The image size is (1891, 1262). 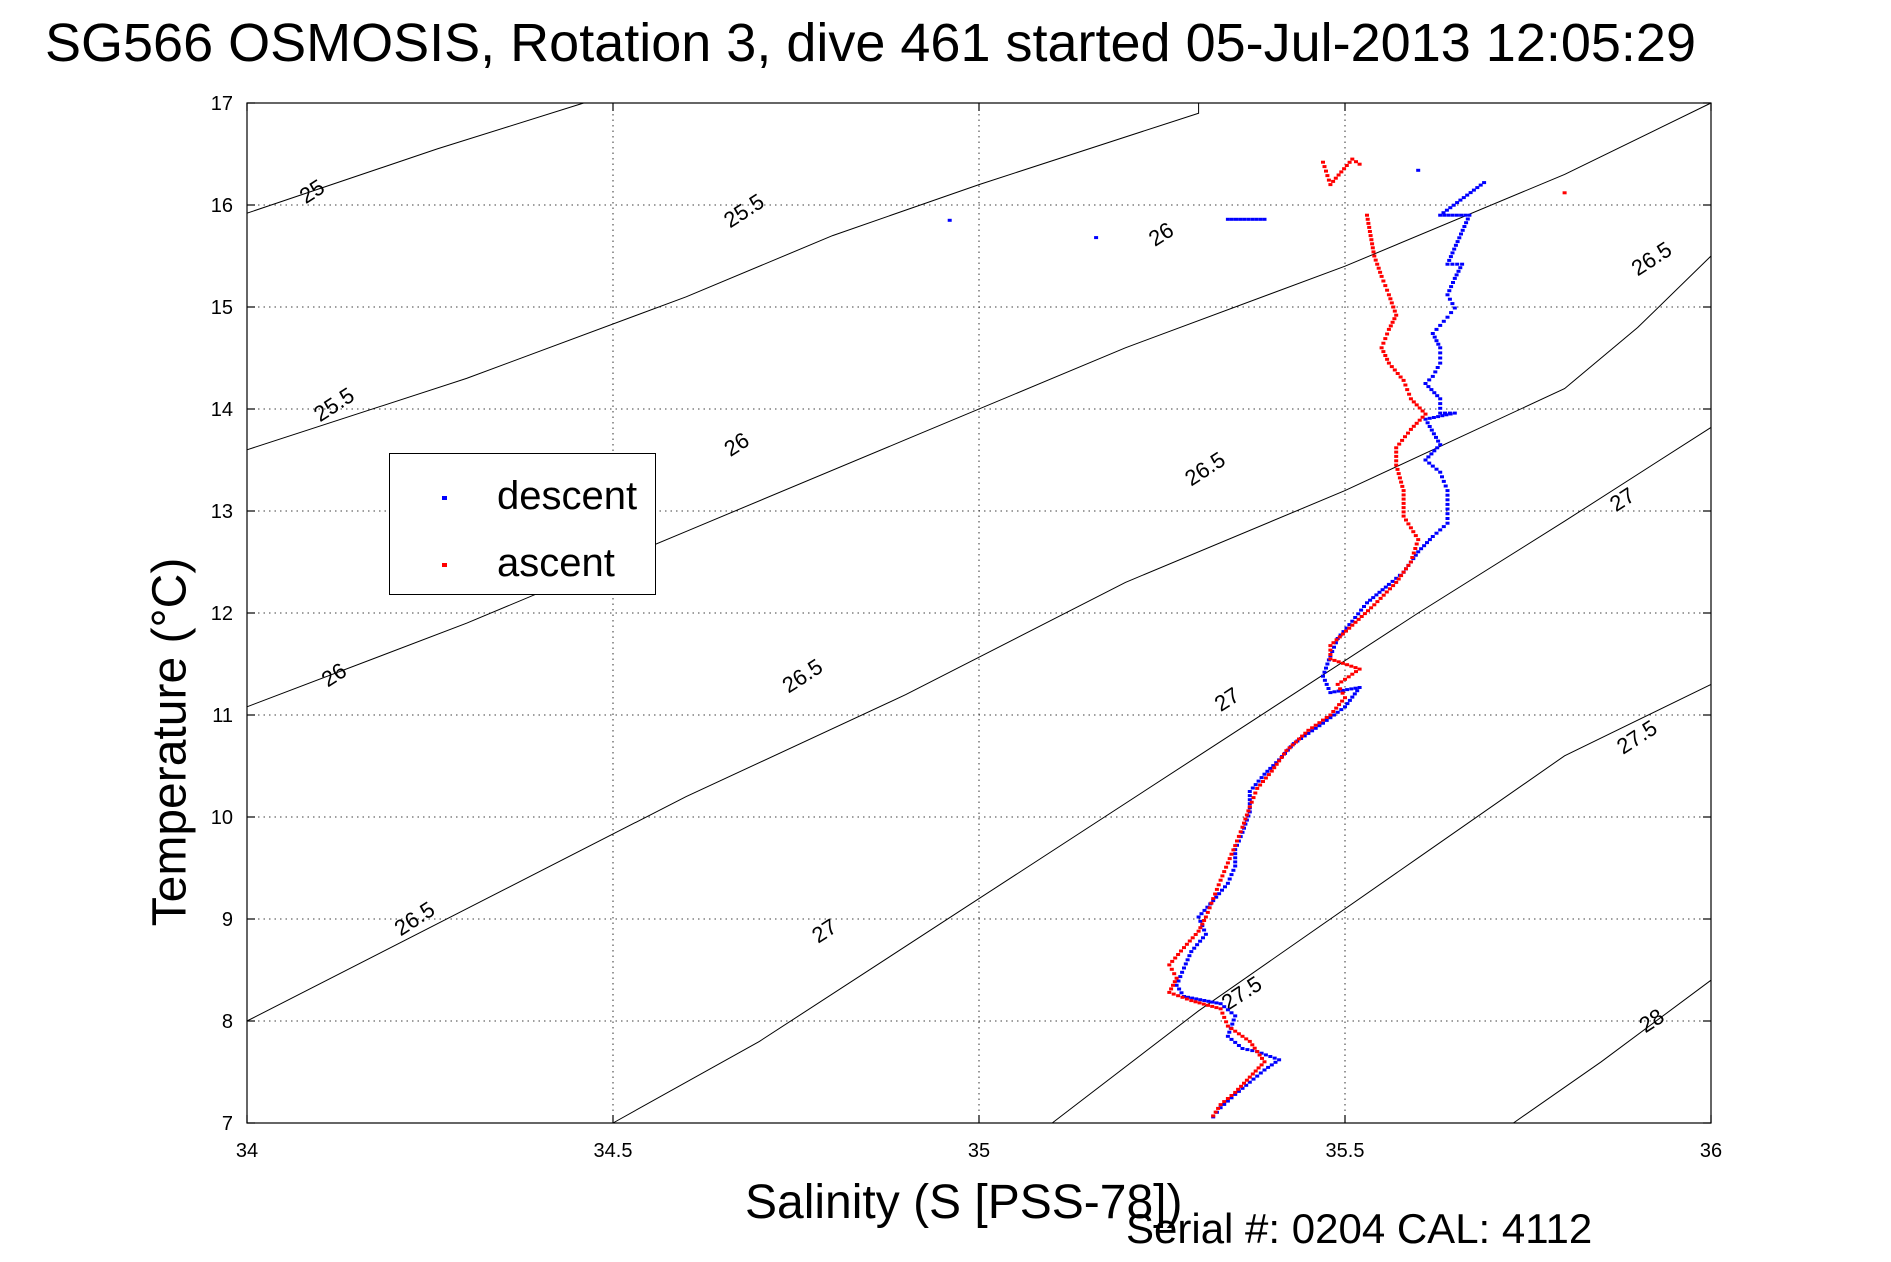 I want to click on y-tick-label: 16, so click(x=222, y=206).